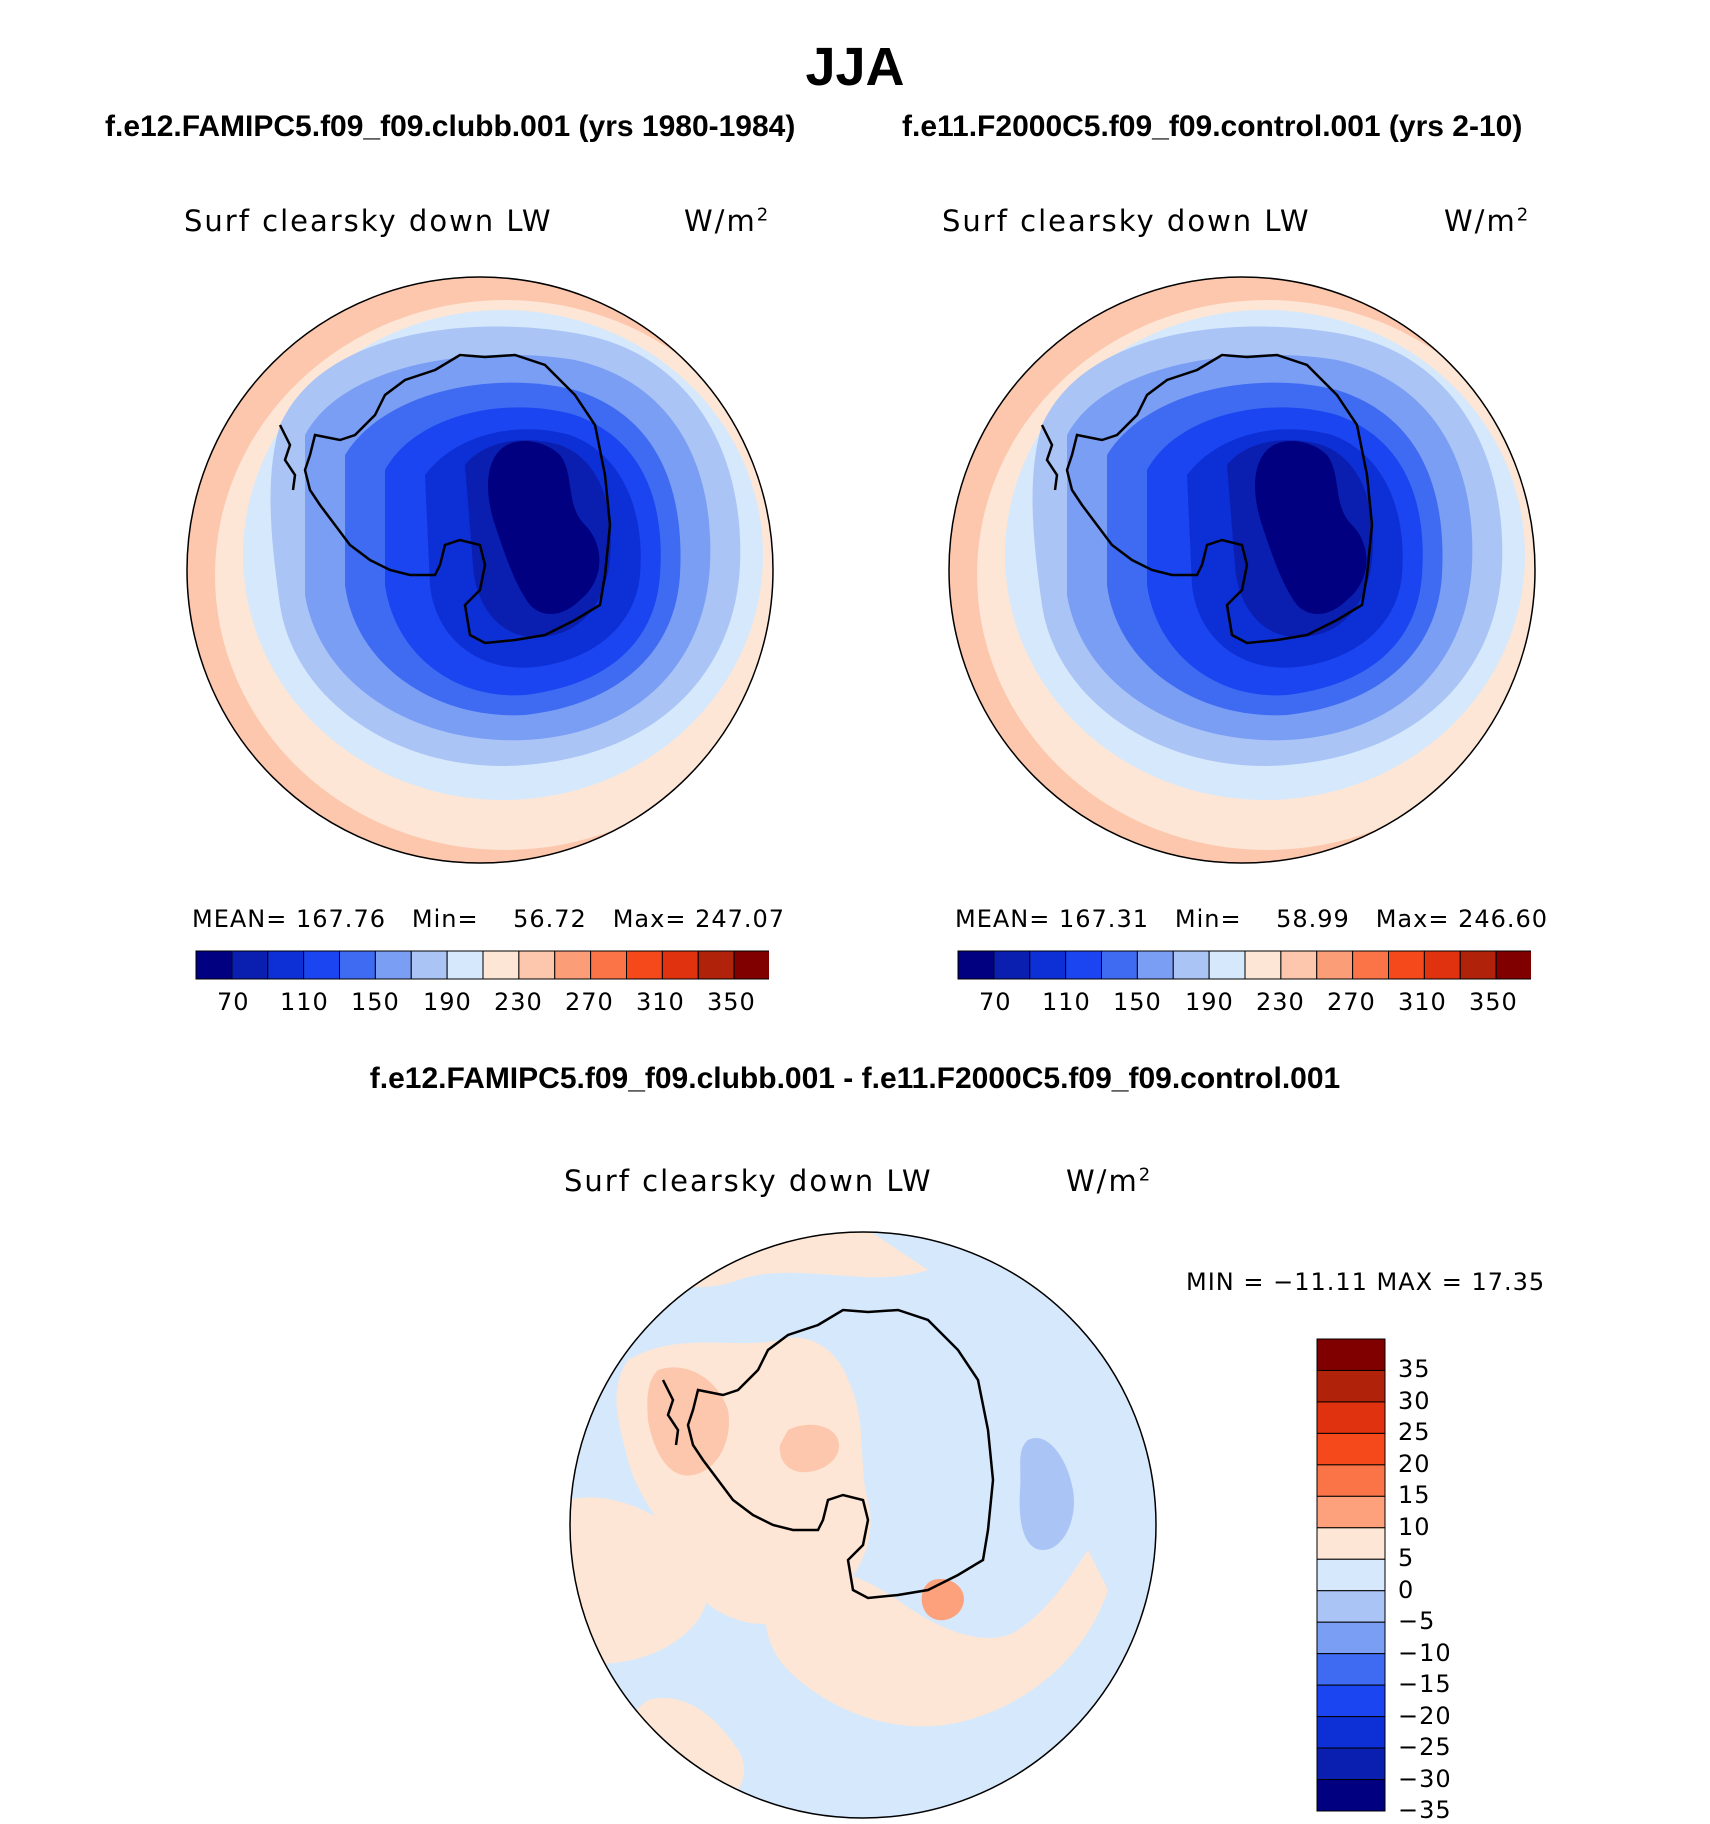  What do you see at coordinates (1251, 919) in the screenshot?
I see `stats-right: MEAN= 167.31 Min= 58.99 Max= 246.60` at bounding box center [1251, 919].